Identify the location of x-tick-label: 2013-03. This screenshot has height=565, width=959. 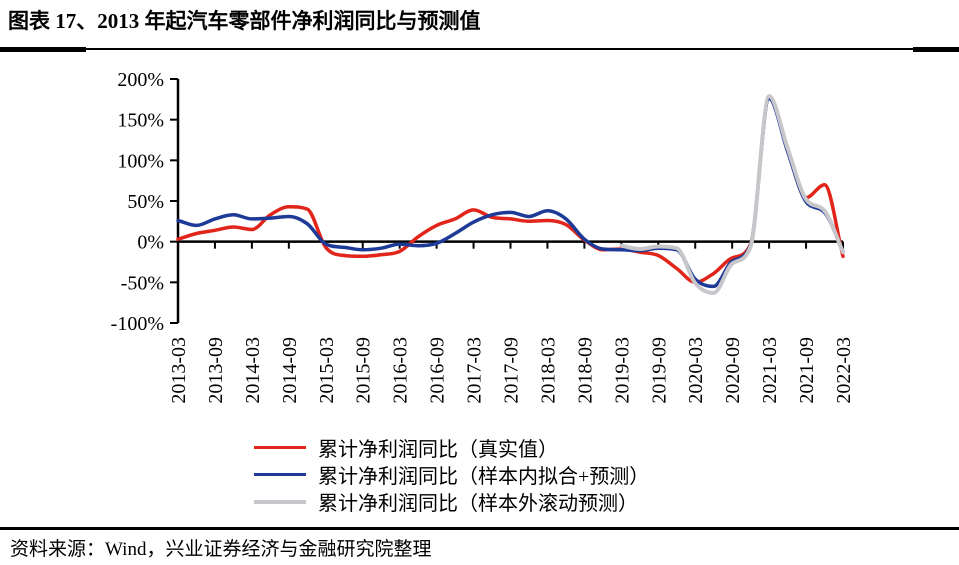
(179, 370).